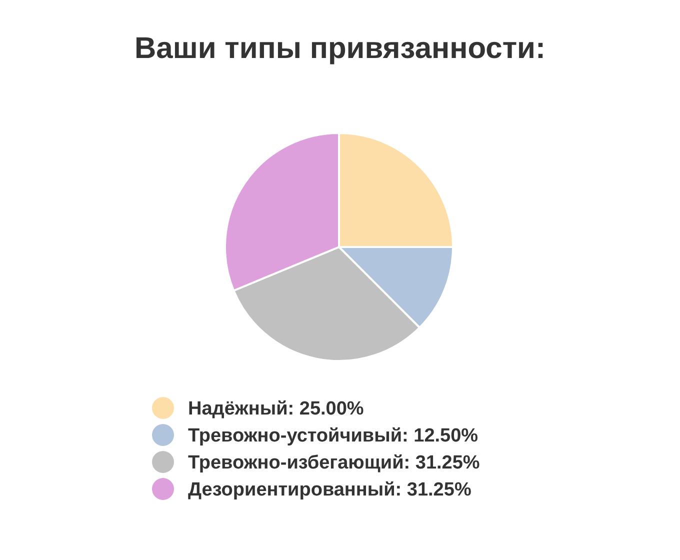 This screenshot has width=680, height=560. I want to click on legend-label: Тревожно-избегающий: 31.25%, so click(334, 463).